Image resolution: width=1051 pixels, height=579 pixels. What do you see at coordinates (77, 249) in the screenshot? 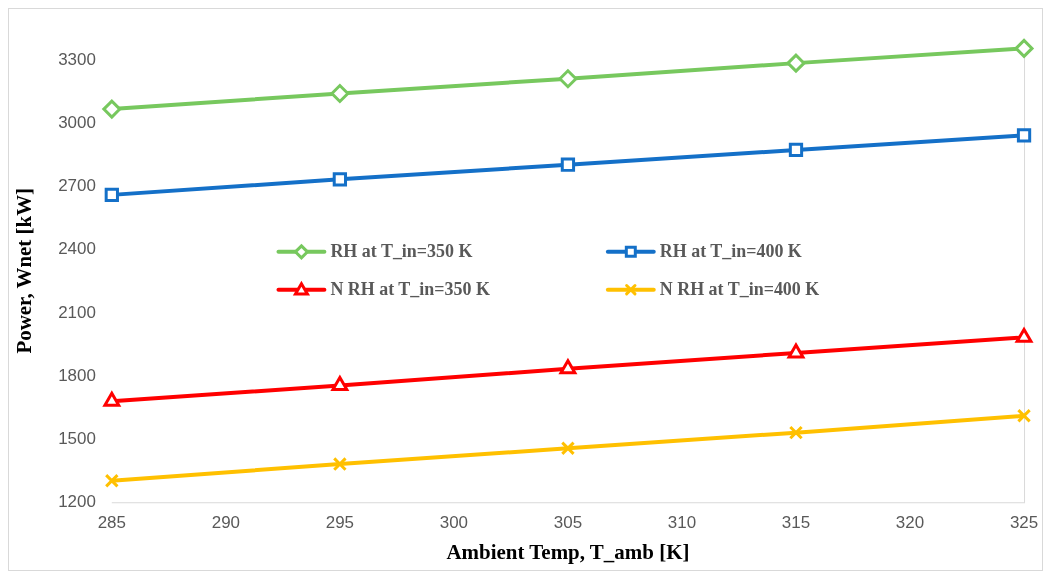
I see `y-tick-label: 2400` at bounding box center [77, 249].